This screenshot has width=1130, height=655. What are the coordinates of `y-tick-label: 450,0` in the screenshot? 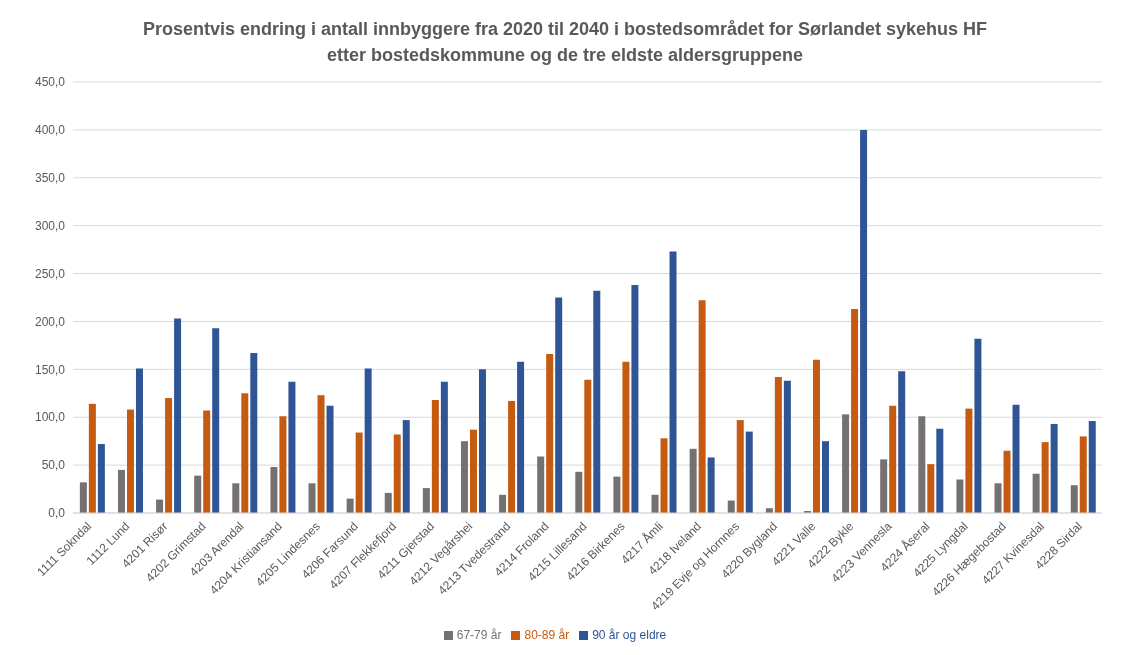 It's located at (50, 82).